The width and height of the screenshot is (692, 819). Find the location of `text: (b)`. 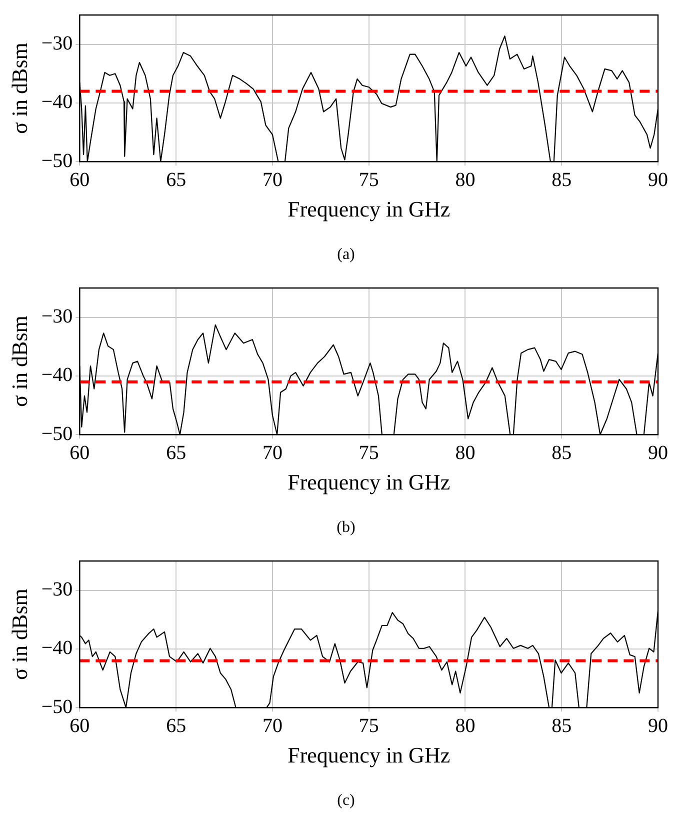

text: (b) is located at coordinates (346, 528).